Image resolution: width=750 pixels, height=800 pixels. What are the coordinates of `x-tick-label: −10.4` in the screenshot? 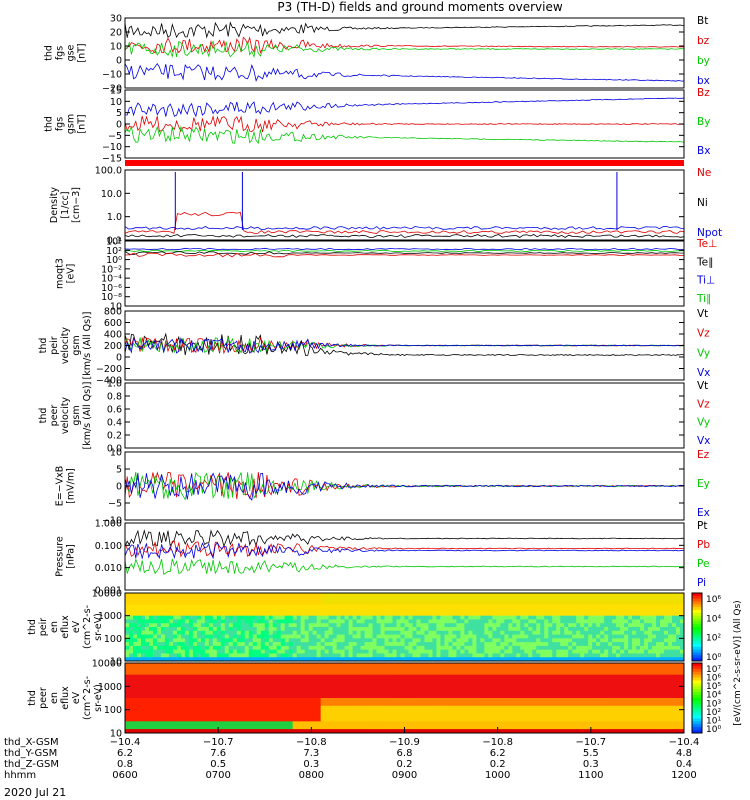 It's located at (125, 742).